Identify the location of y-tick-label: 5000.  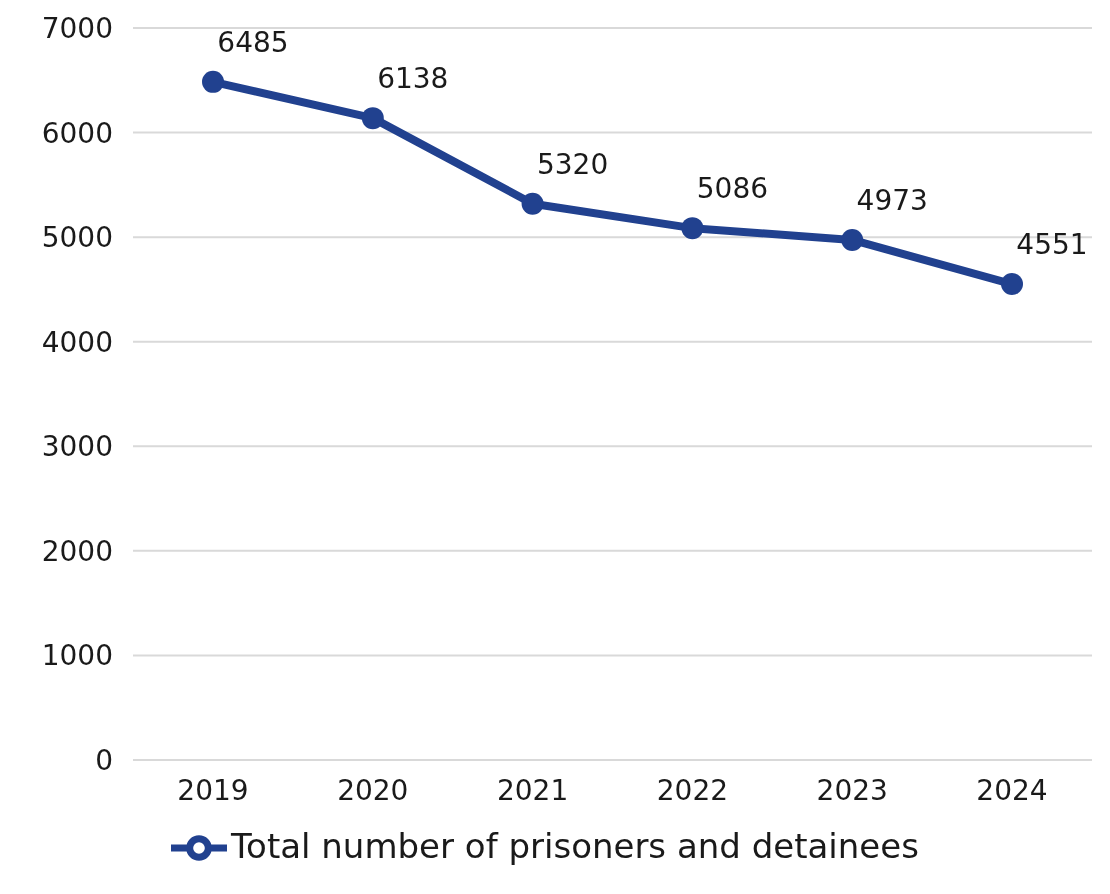
(77, 238).